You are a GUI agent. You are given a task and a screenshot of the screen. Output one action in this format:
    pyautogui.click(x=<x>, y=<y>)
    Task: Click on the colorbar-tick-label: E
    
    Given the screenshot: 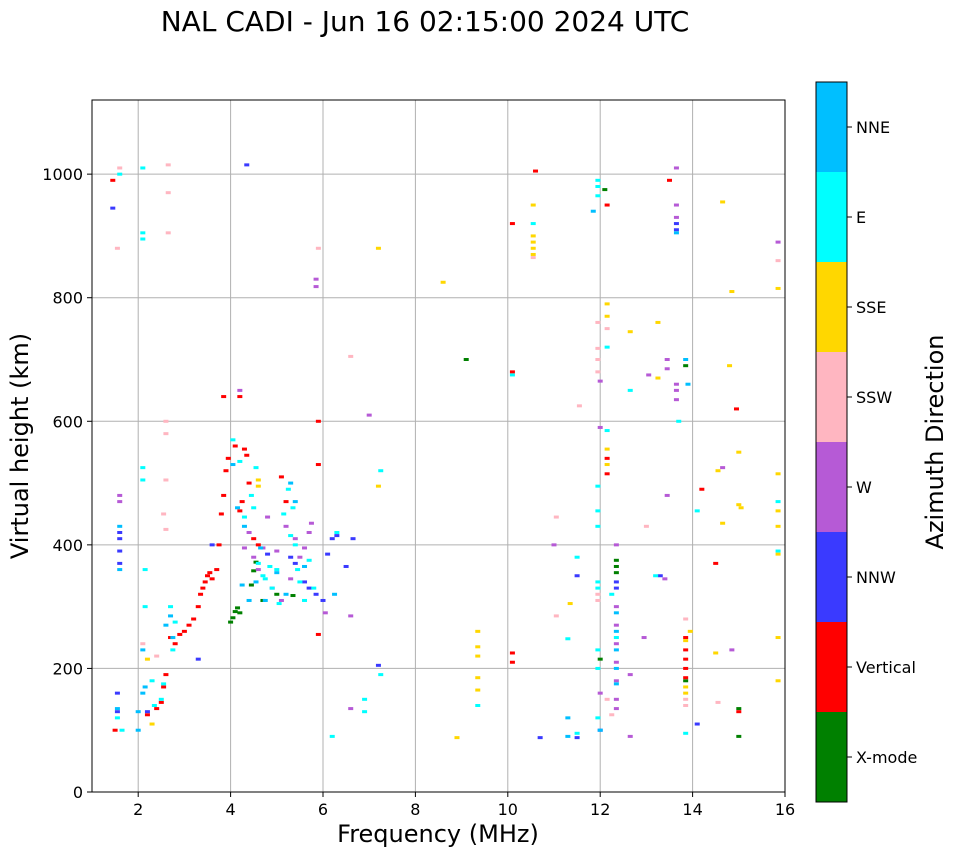 What is the action you would take?
    pyautogui.click(x=861, y=217)
    